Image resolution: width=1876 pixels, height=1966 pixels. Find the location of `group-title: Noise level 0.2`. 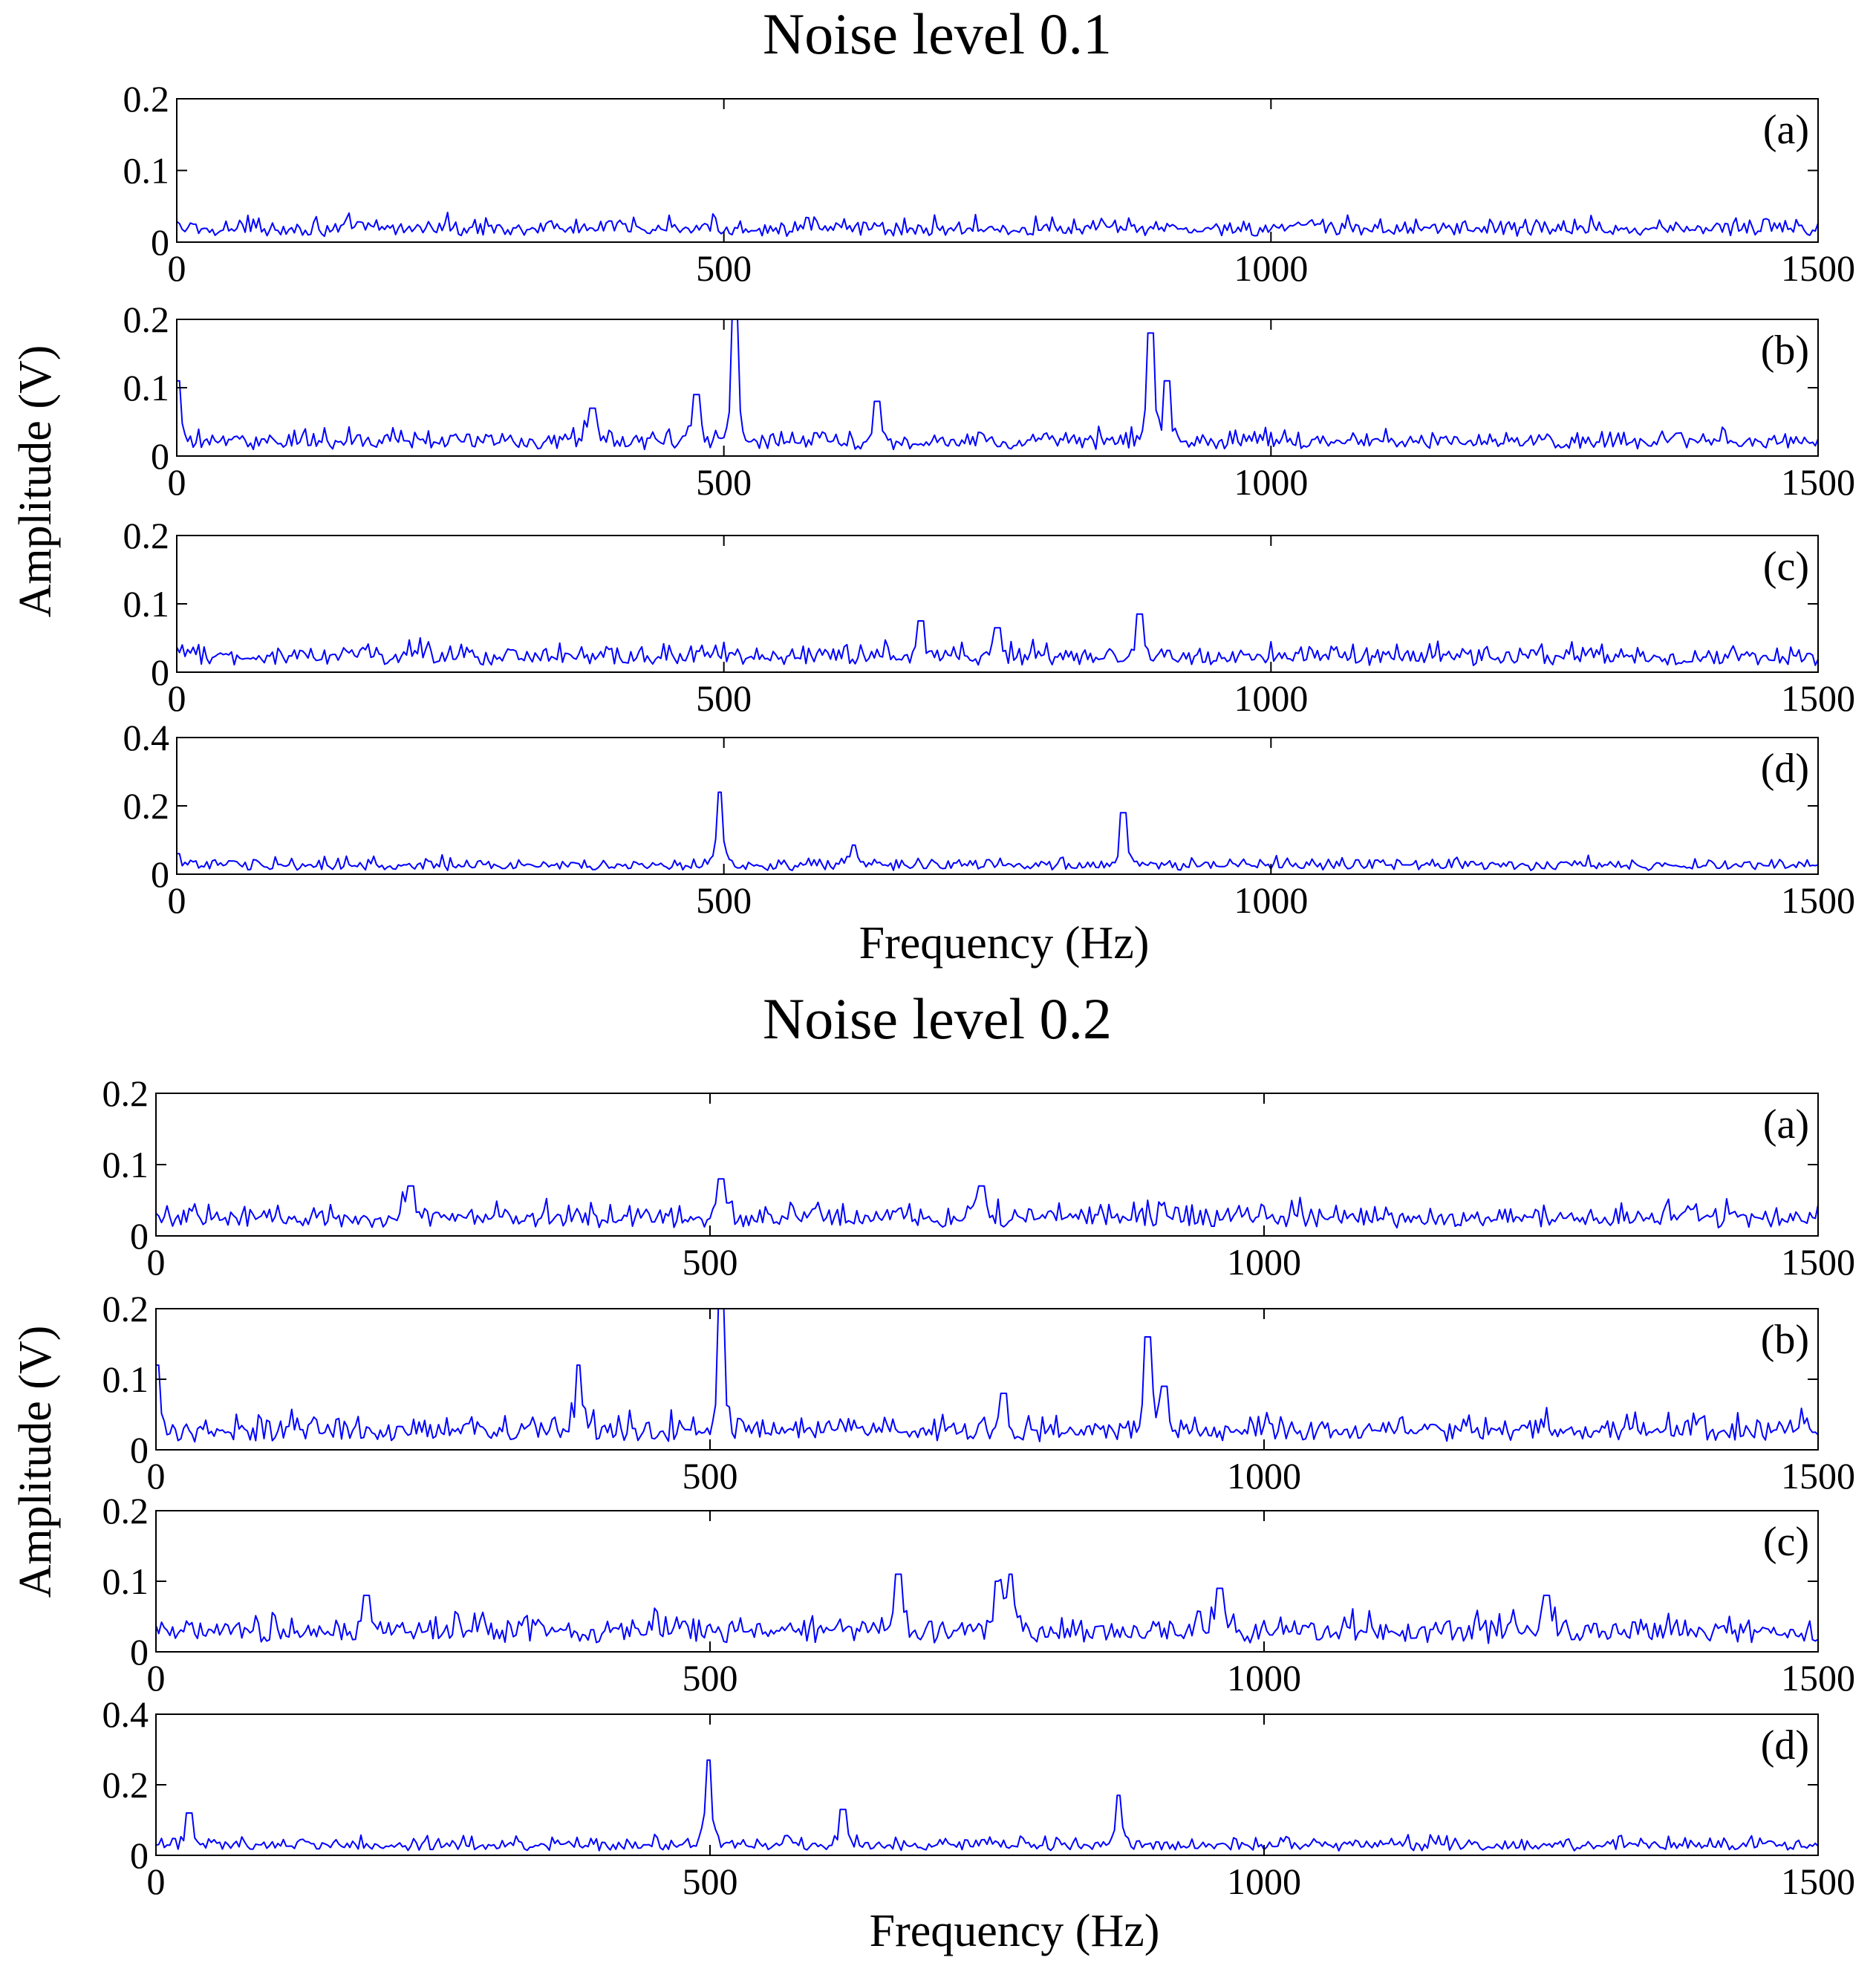

group-title: Noise level 0.2 is located at coordinates (937, 1018).